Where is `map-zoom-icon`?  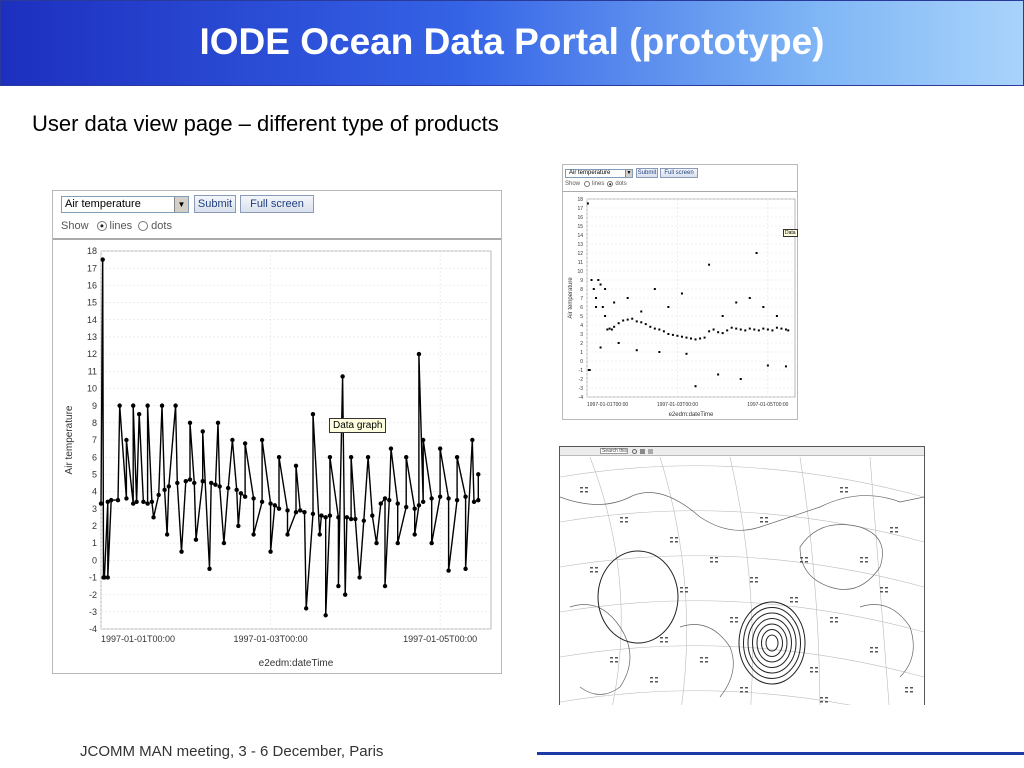
map-zoom-icon is located at coordinates (634, 451).